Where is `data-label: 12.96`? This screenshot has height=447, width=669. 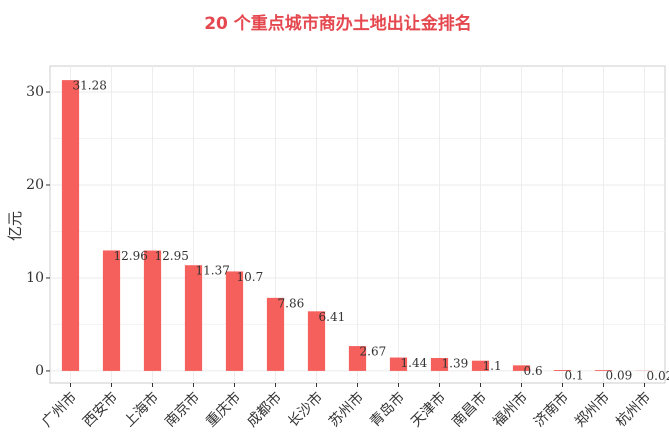 data-label: 12.96 is located at coordinates (131, 256).